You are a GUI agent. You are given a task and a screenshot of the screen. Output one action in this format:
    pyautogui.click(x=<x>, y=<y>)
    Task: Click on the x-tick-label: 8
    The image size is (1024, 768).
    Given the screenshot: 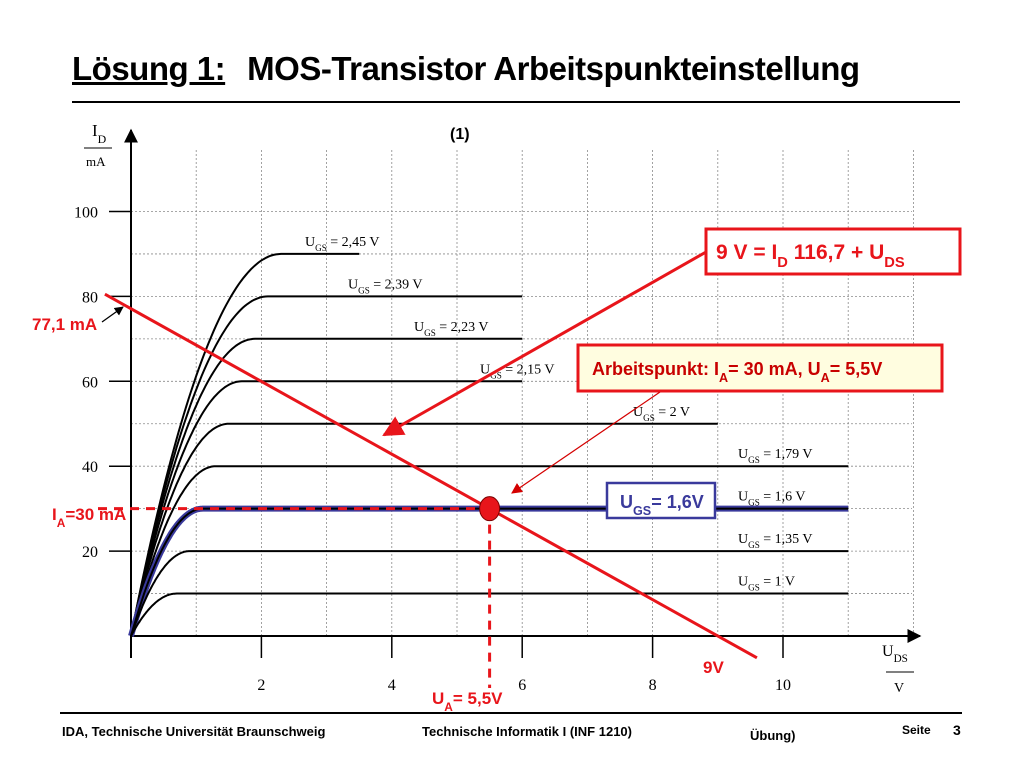 What is the action you would take?
    pyautogui.click(x=653, y=685)
    